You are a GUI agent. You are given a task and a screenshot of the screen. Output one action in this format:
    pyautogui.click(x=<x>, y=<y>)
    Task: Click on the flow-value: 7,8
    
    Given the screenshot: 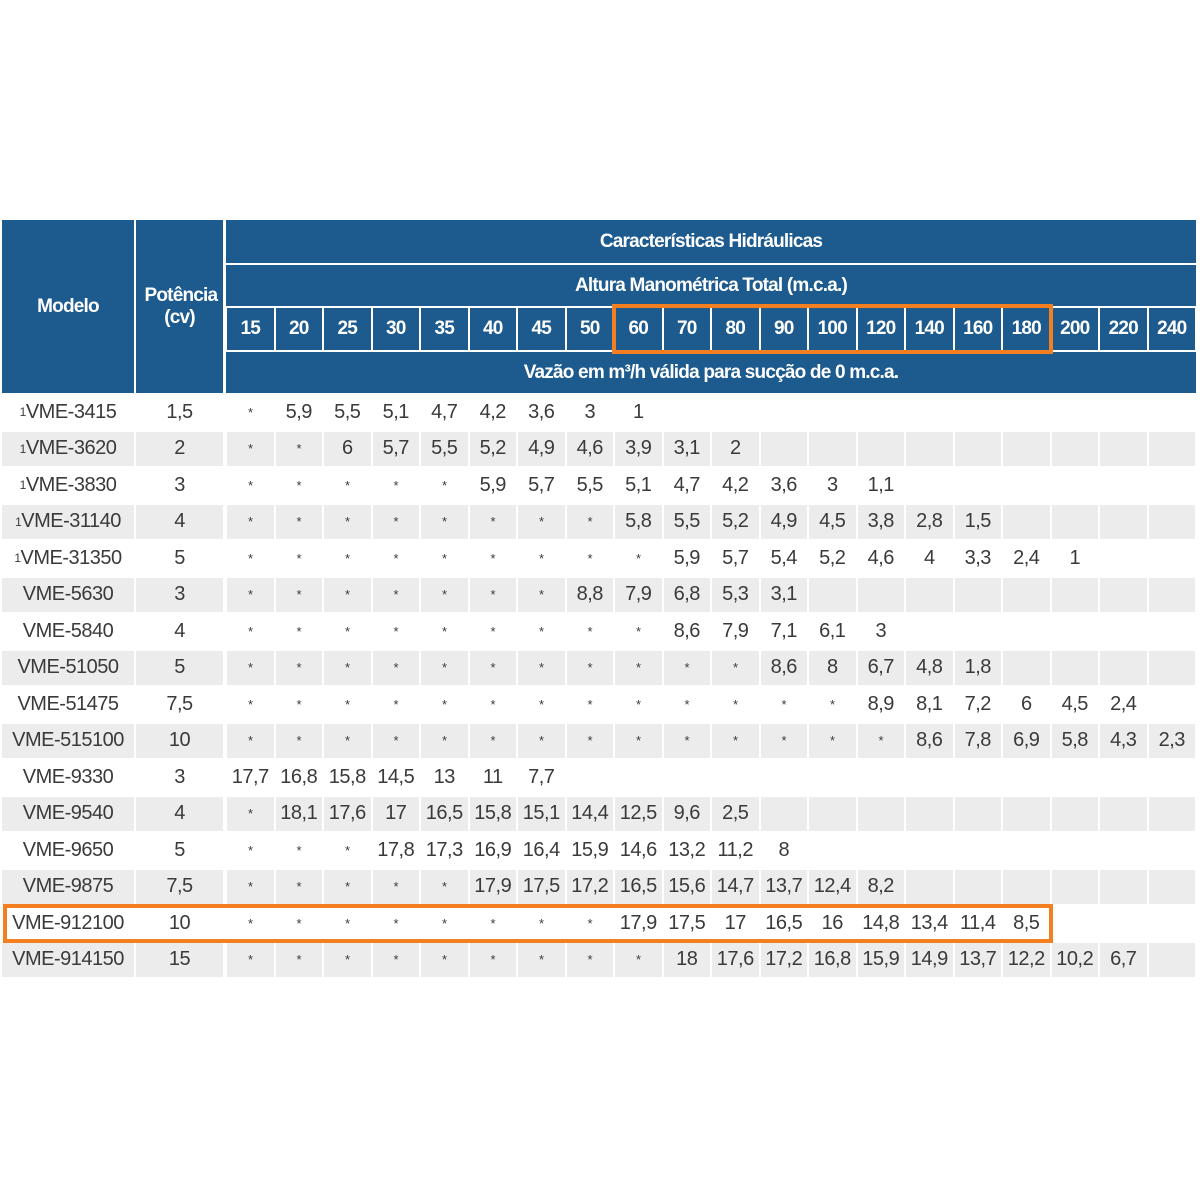 What is the action you would take?
    pyautogui.click(x=977, y=740)
    